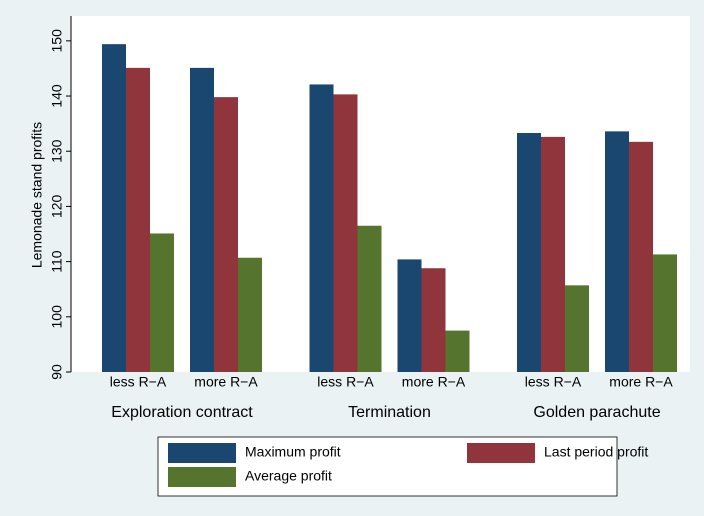  What do you see at coordinates (293, 452) in the screenshot?
I see `legend-label: Maximum profit` at bounding box center [293, 452].